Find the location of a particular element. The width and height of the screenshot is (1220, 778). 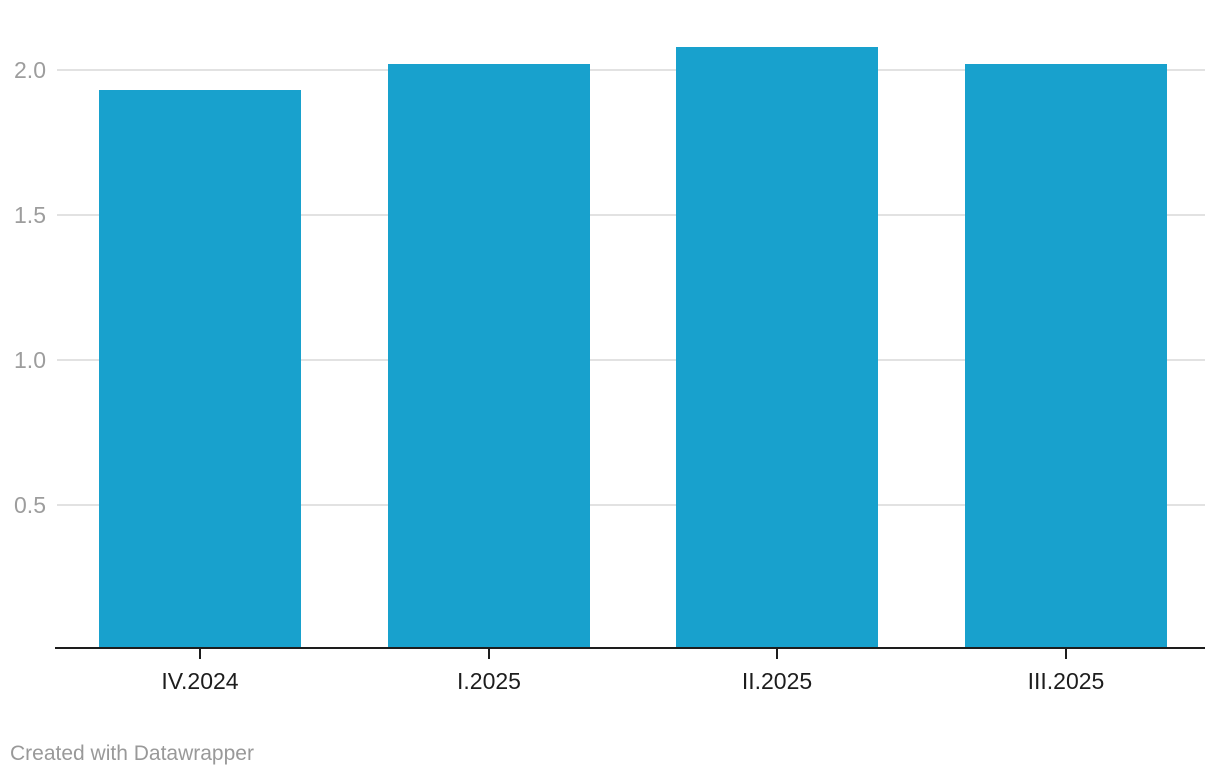

datawrapper-attribution-link: Created with Datawrapper is located at coordinates (132, 753).